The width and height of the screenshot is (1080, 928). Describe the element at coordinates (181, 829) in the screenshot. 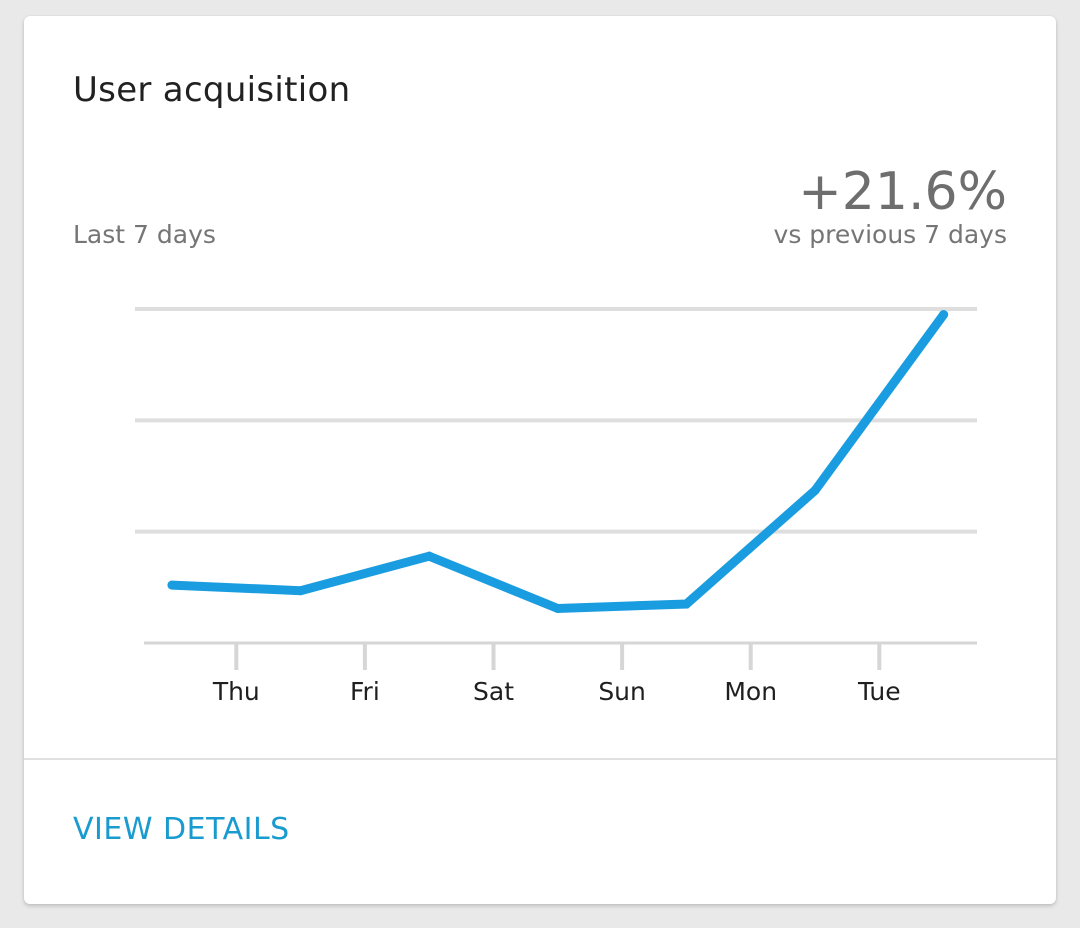

I see `view-details-link: VIEW DETAILS` at that location.